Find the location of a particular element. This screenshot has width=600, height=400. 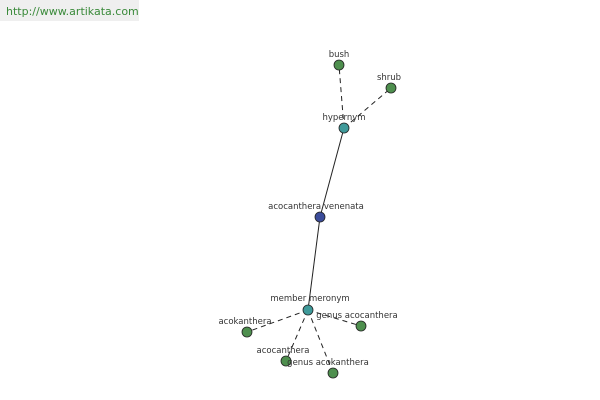

node-label: genus acokanthera is located at coordinates (328, 363).